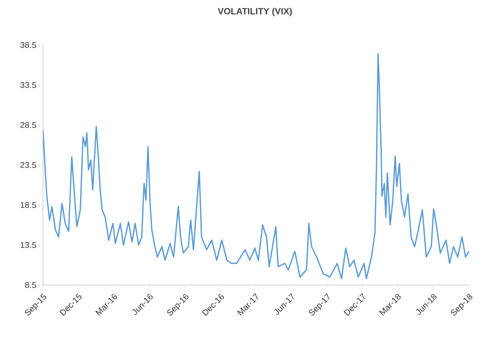  I want to click on y-tick-label: 18.5, so click(28, 205).